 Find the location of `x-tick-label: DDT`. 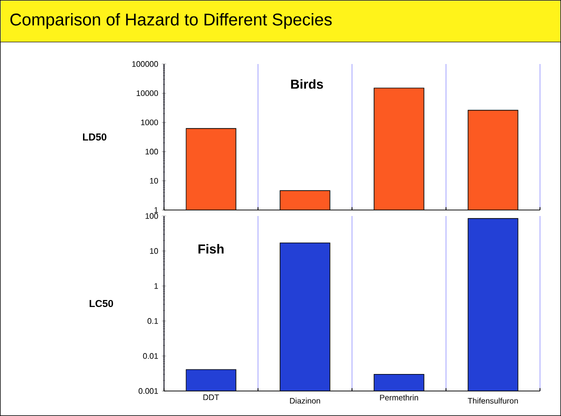

x-tick-label: DDT is located at coordinates (211, 397).